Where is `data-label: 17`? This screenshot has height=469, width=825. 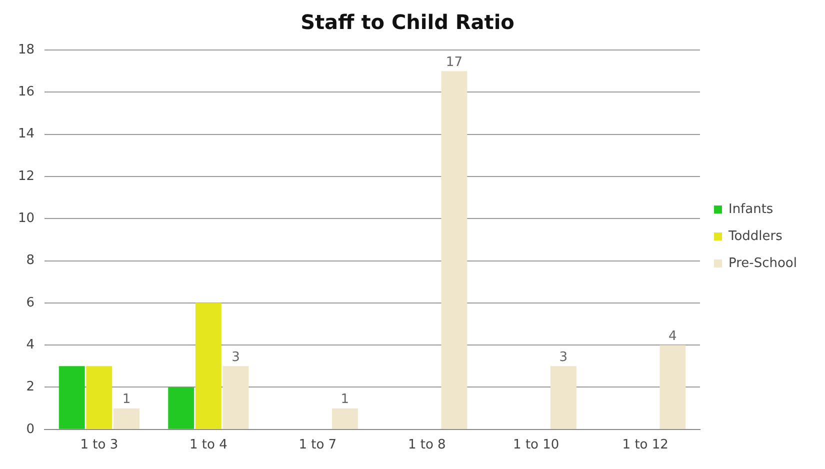
data-label: 17 is located at coordinates (454, 62).